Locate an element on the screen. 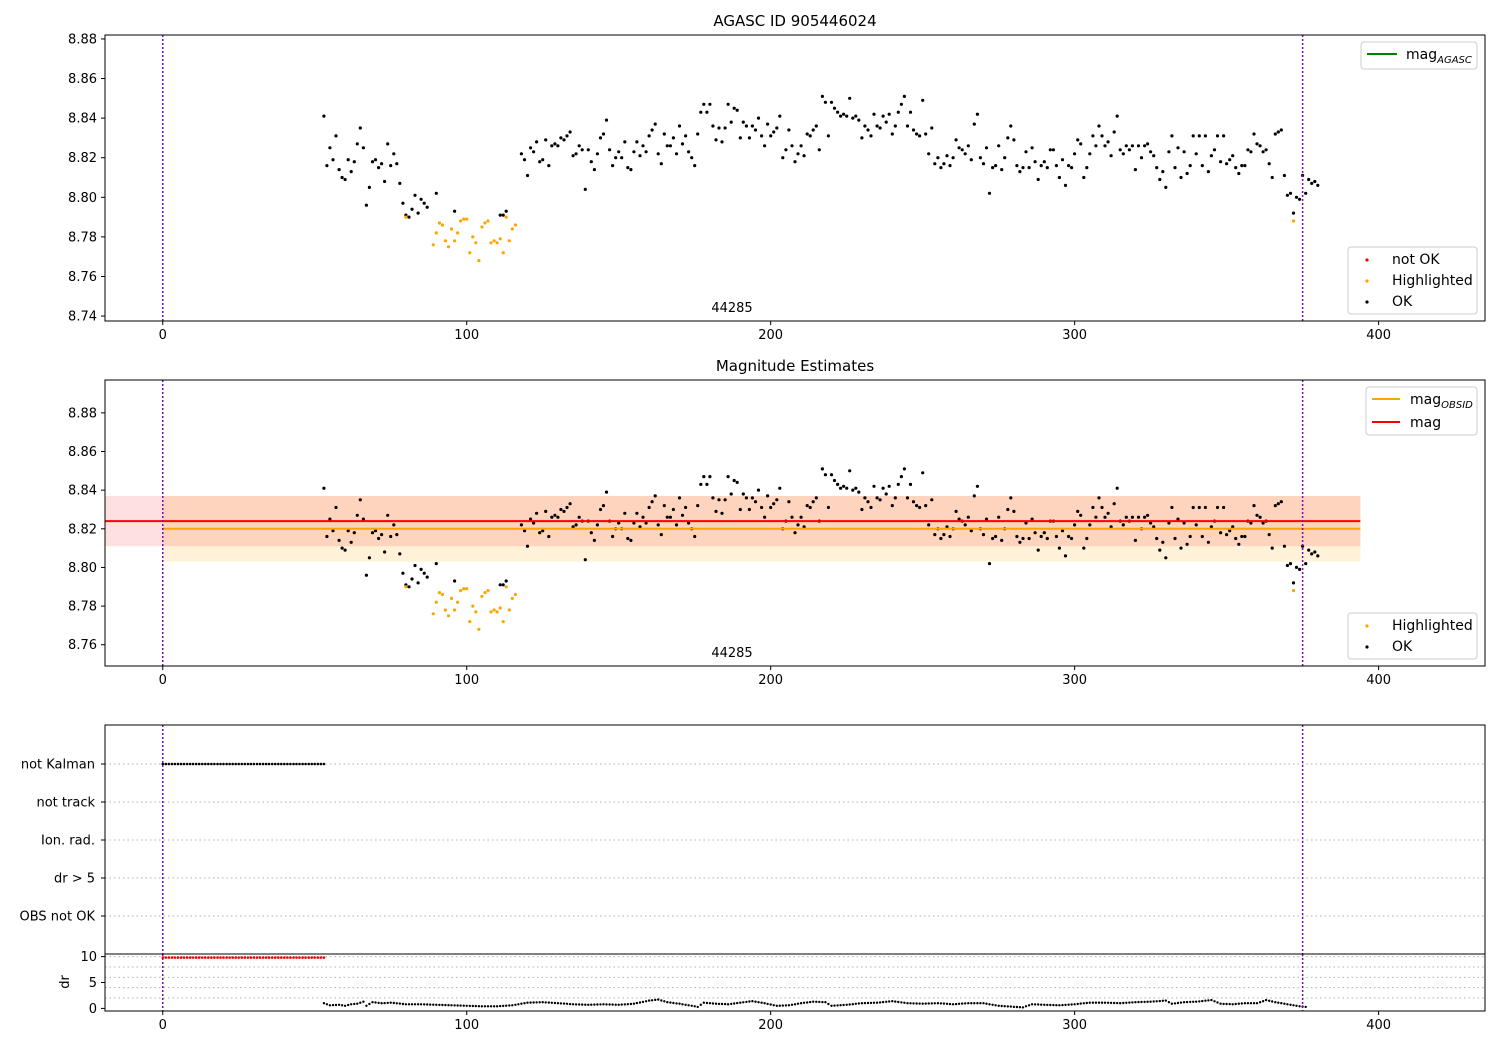  panel-estimates-annotation: 44285 is located at coordinates (731, 653).